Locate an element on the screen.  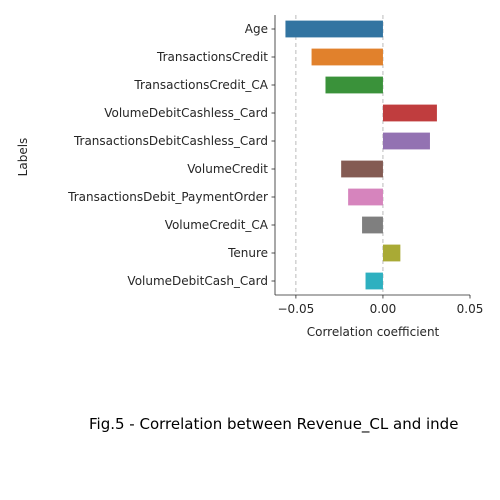
bar-VolumeCredit is located at coordinates (362, 169).